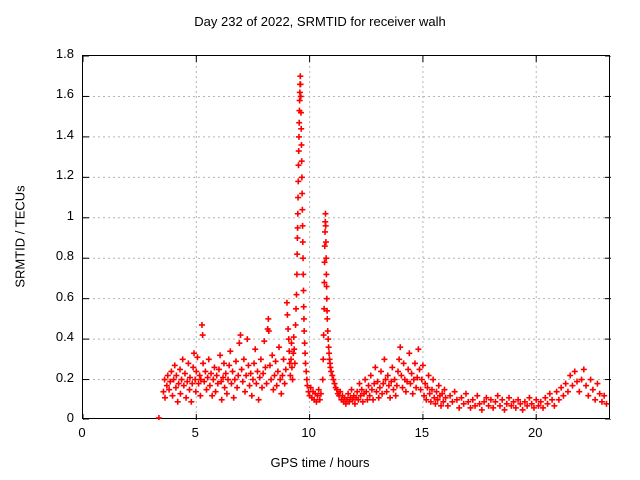 The image size is (640, 480). I want to click on x-tick-label: 20, so click(535, 432).